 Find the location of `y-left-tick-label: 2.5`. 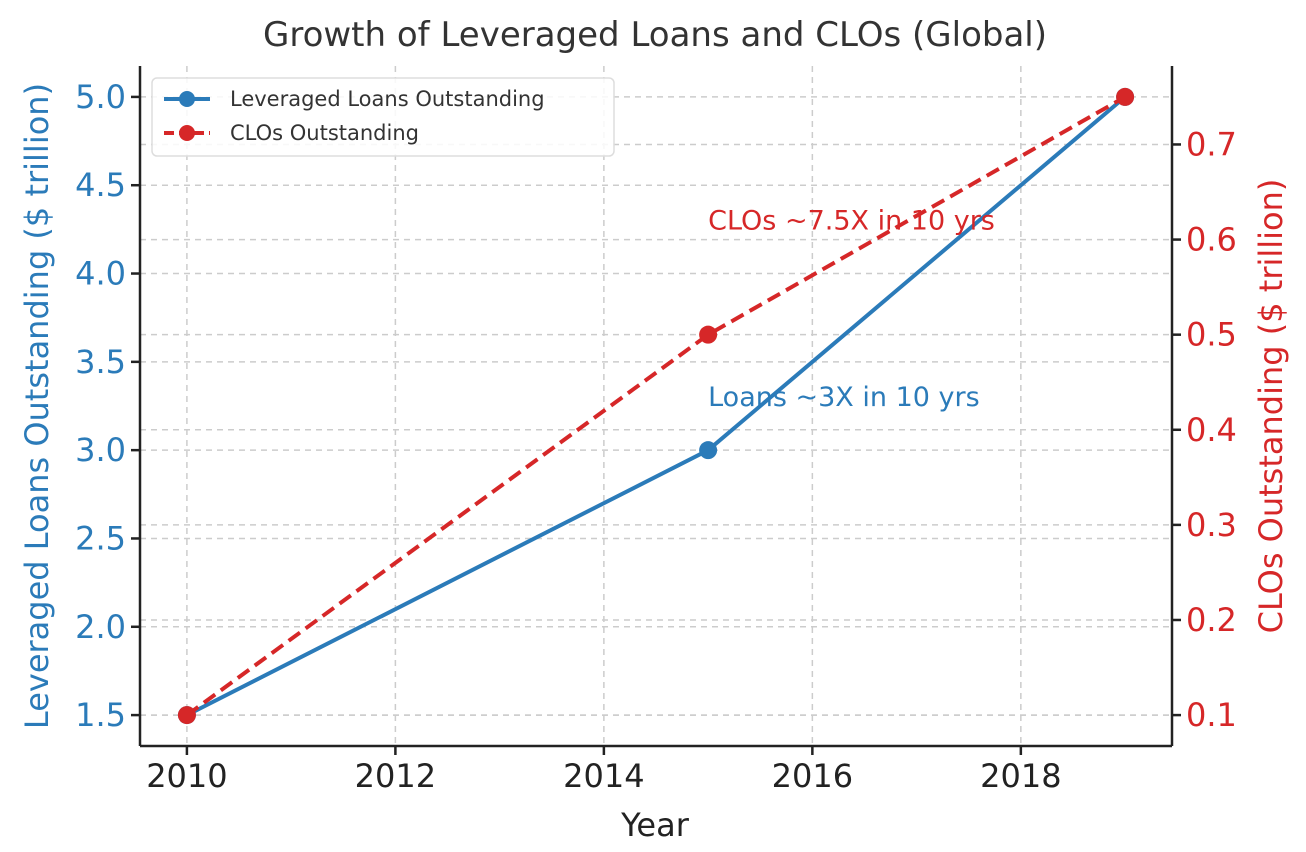

y-left-tick-label: 2.5 is located at coordinates (100, 538).